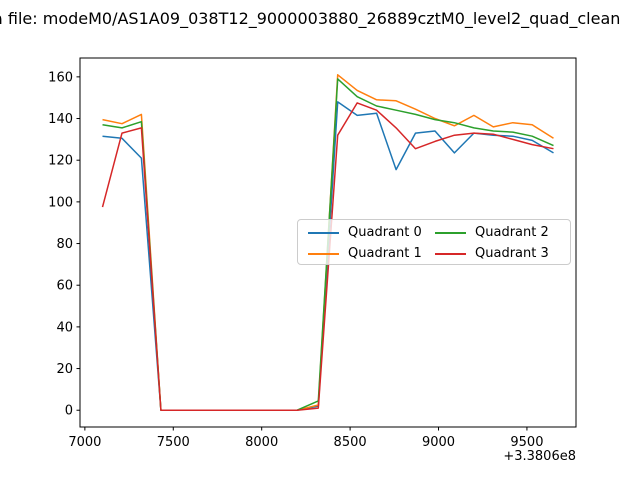 The image size is (640, 480). I want to click on legend-label-quadrant-2: Quadrant 2, so click(512, 232).